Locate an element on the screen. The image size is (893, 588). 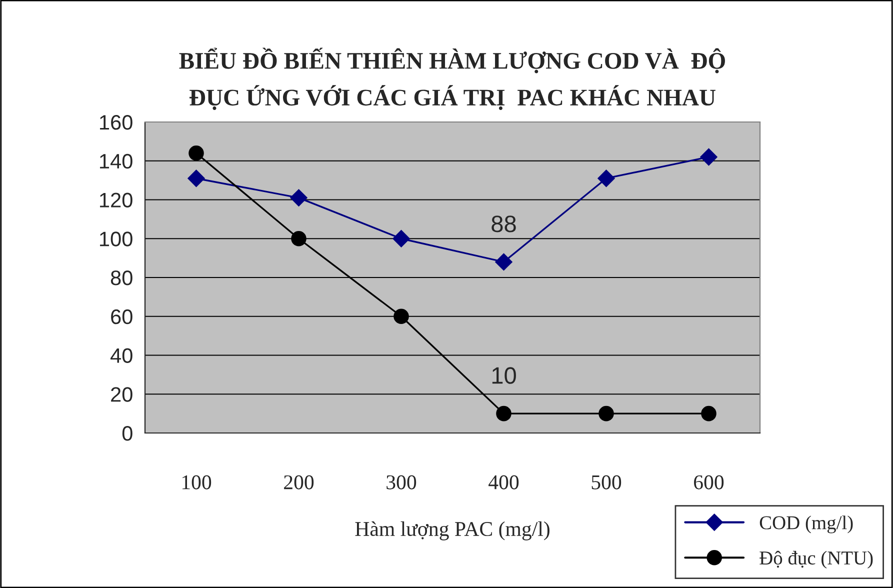
x-tick-label: 600 is located at coordinates (709, 482).